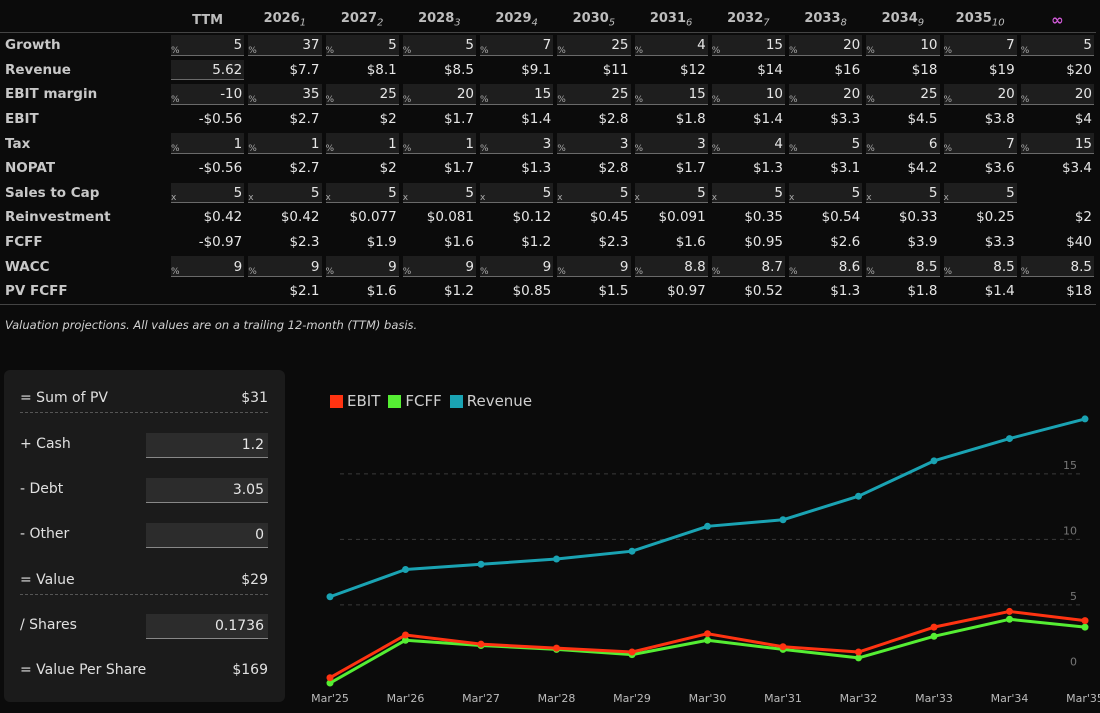 This screenshot has height=713, width=1100. I want to click on input-cell: % 6, so click(902, 143).